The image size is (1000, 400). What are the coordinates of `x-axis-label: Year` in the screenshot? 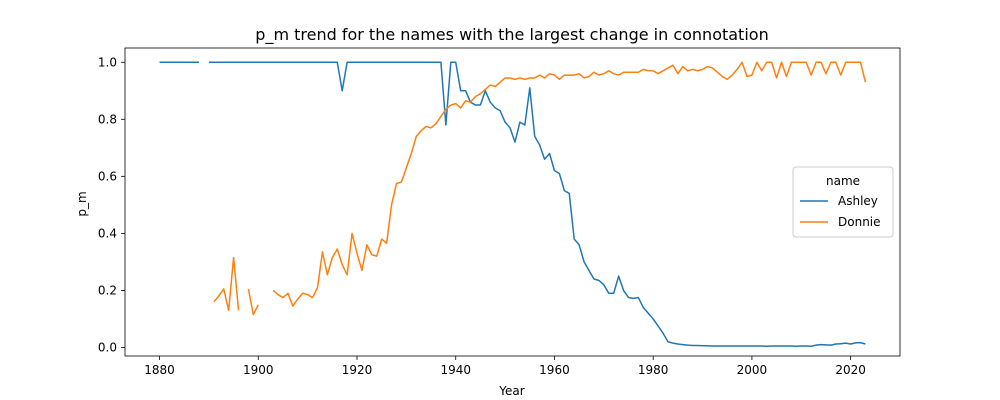 It's located at (511, 391).